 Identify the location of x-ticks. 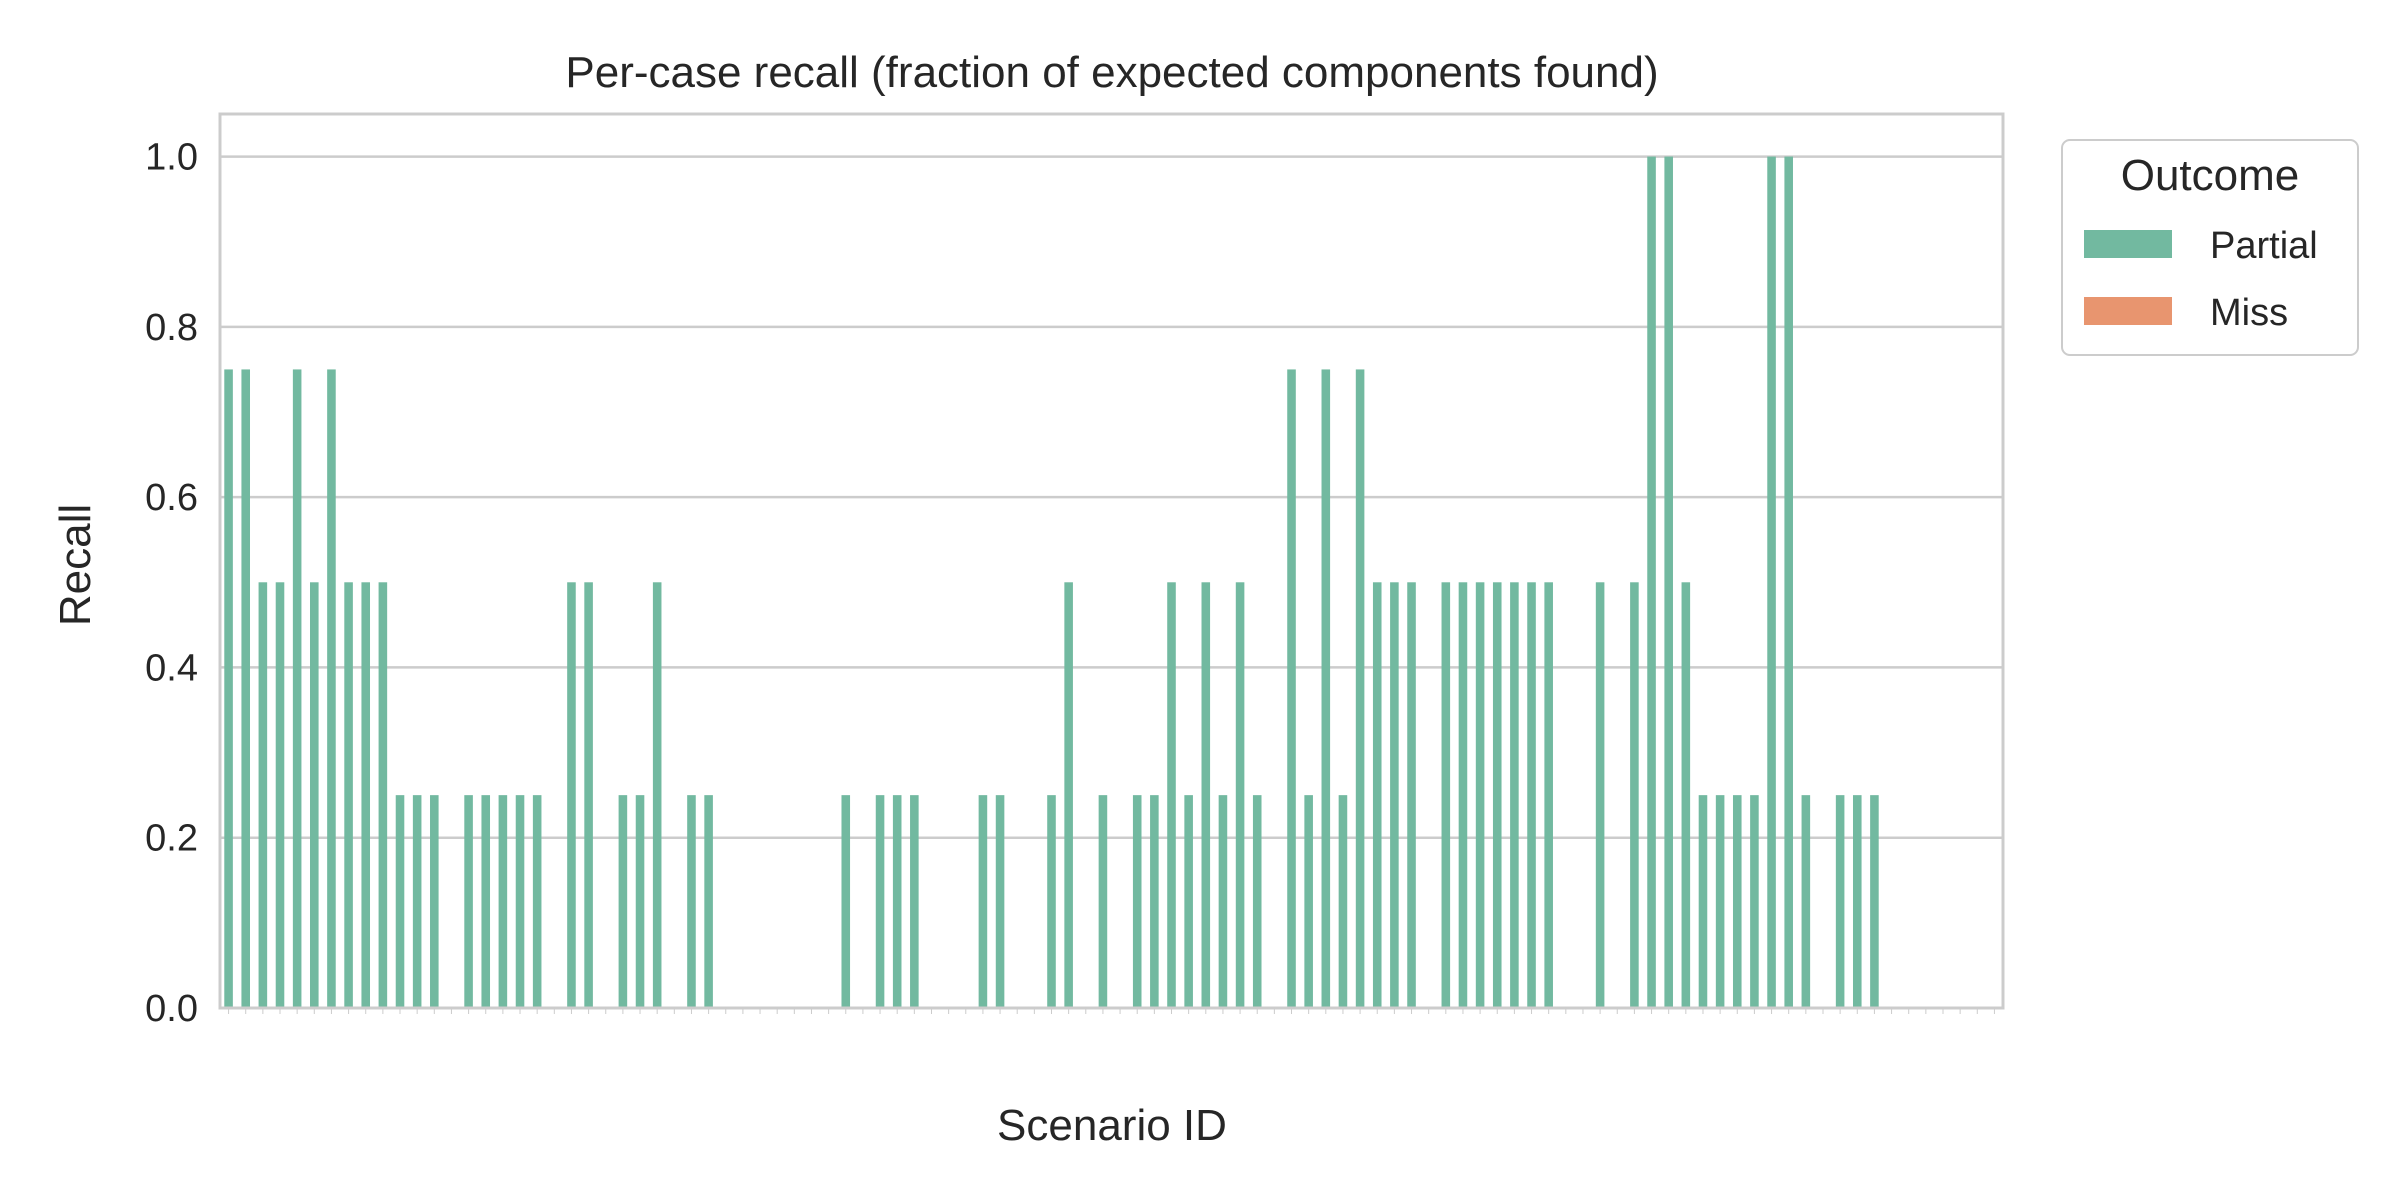
(1111, 1011).